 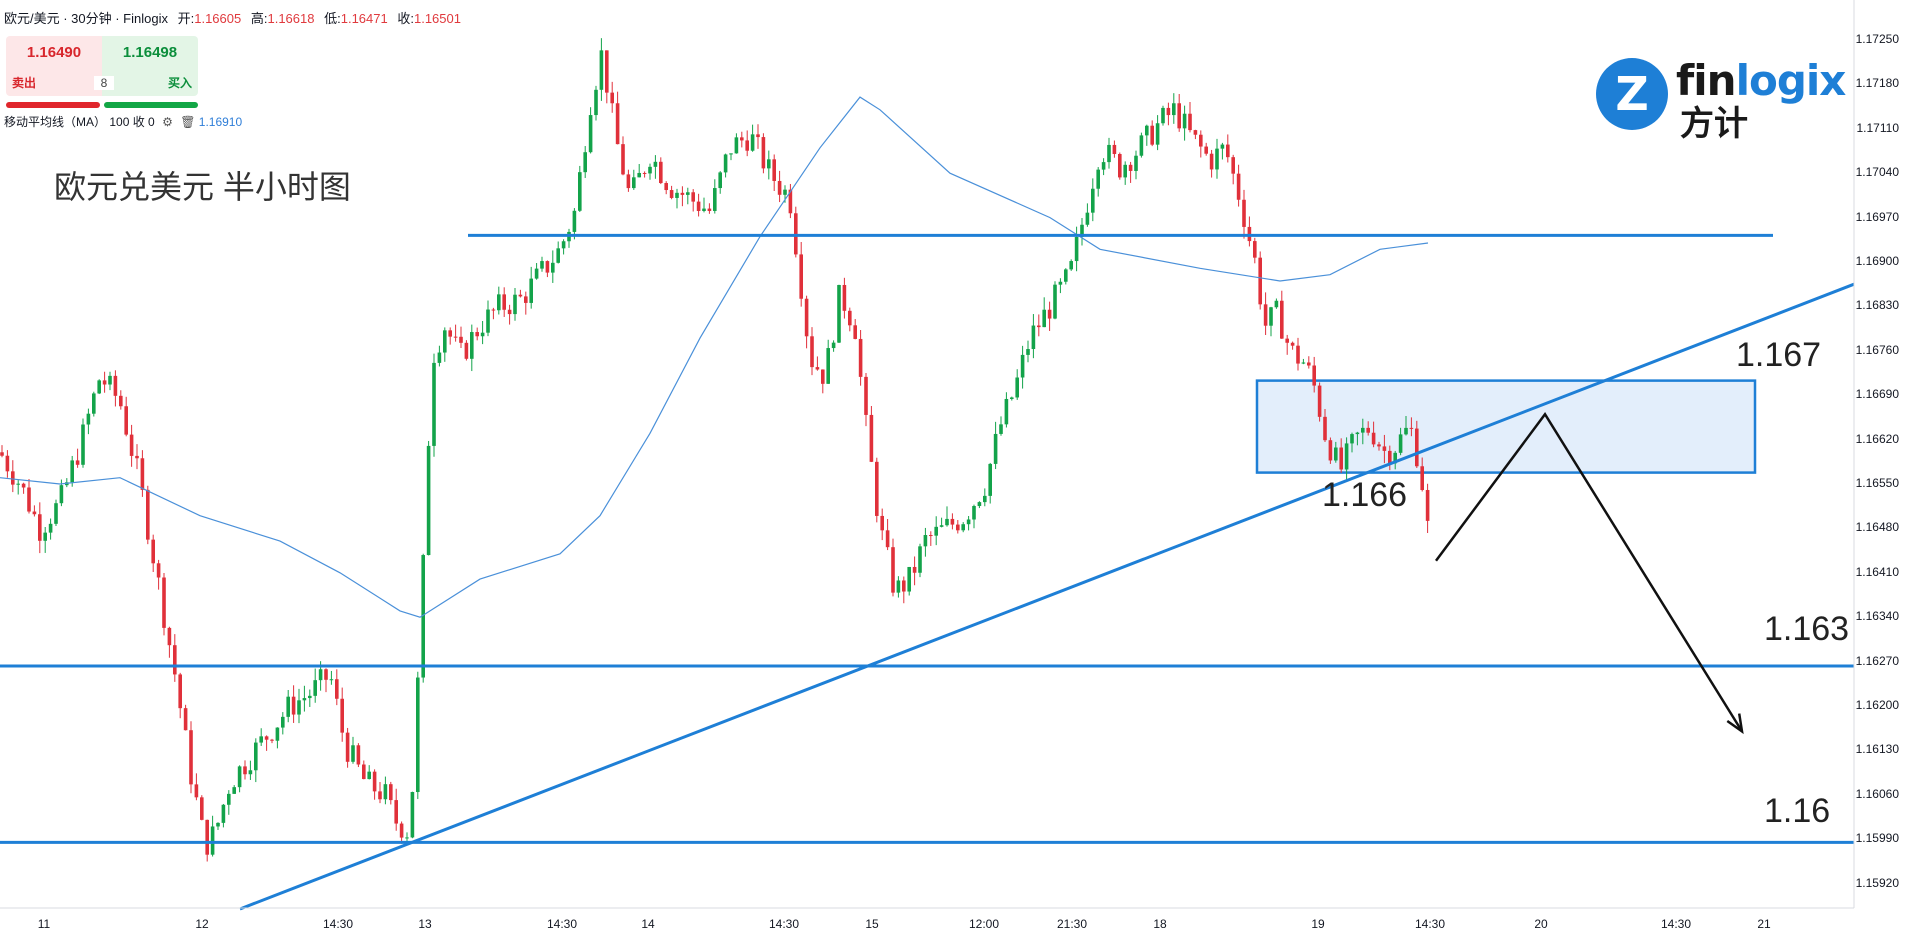 I want to click on price-tick-label: 1.17250, so click(x=1877, y=39).